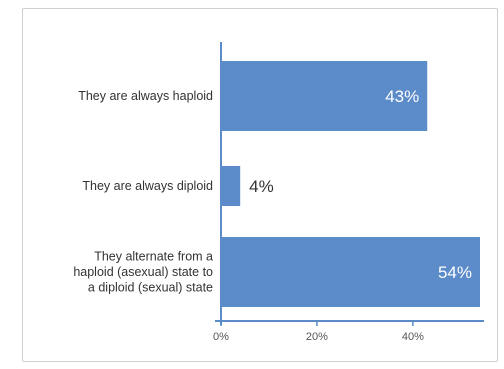 This screenshot has width=504, height=369. I want to click on x-tick-label-1: 20%, so click(317, 337).